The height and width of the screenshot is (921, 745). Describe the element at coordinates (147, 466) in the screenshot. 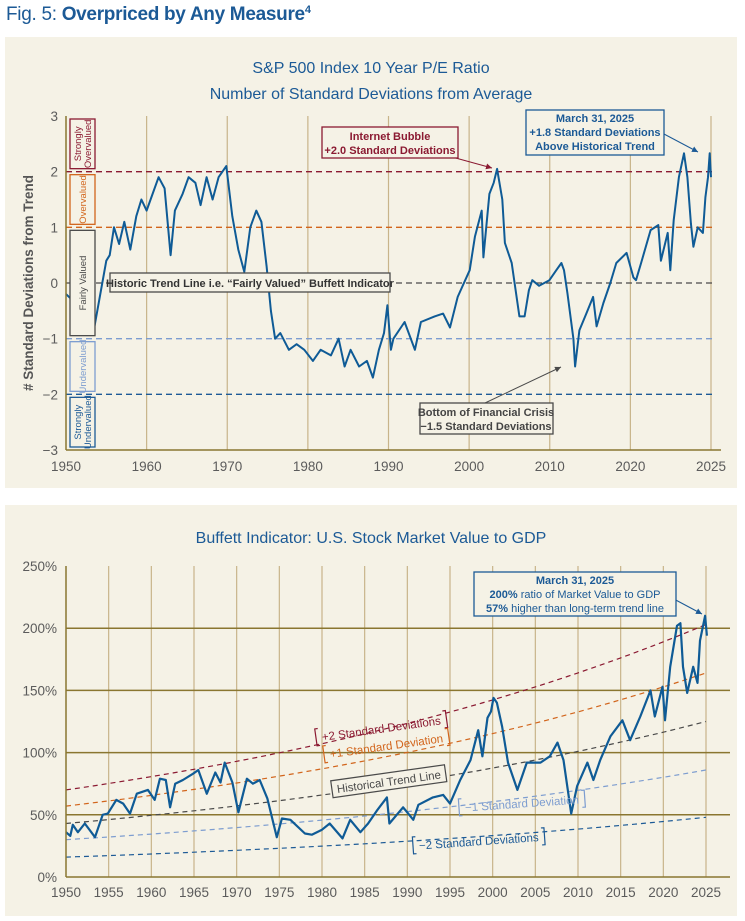

I see `x-tick-label: 1960` at that location.